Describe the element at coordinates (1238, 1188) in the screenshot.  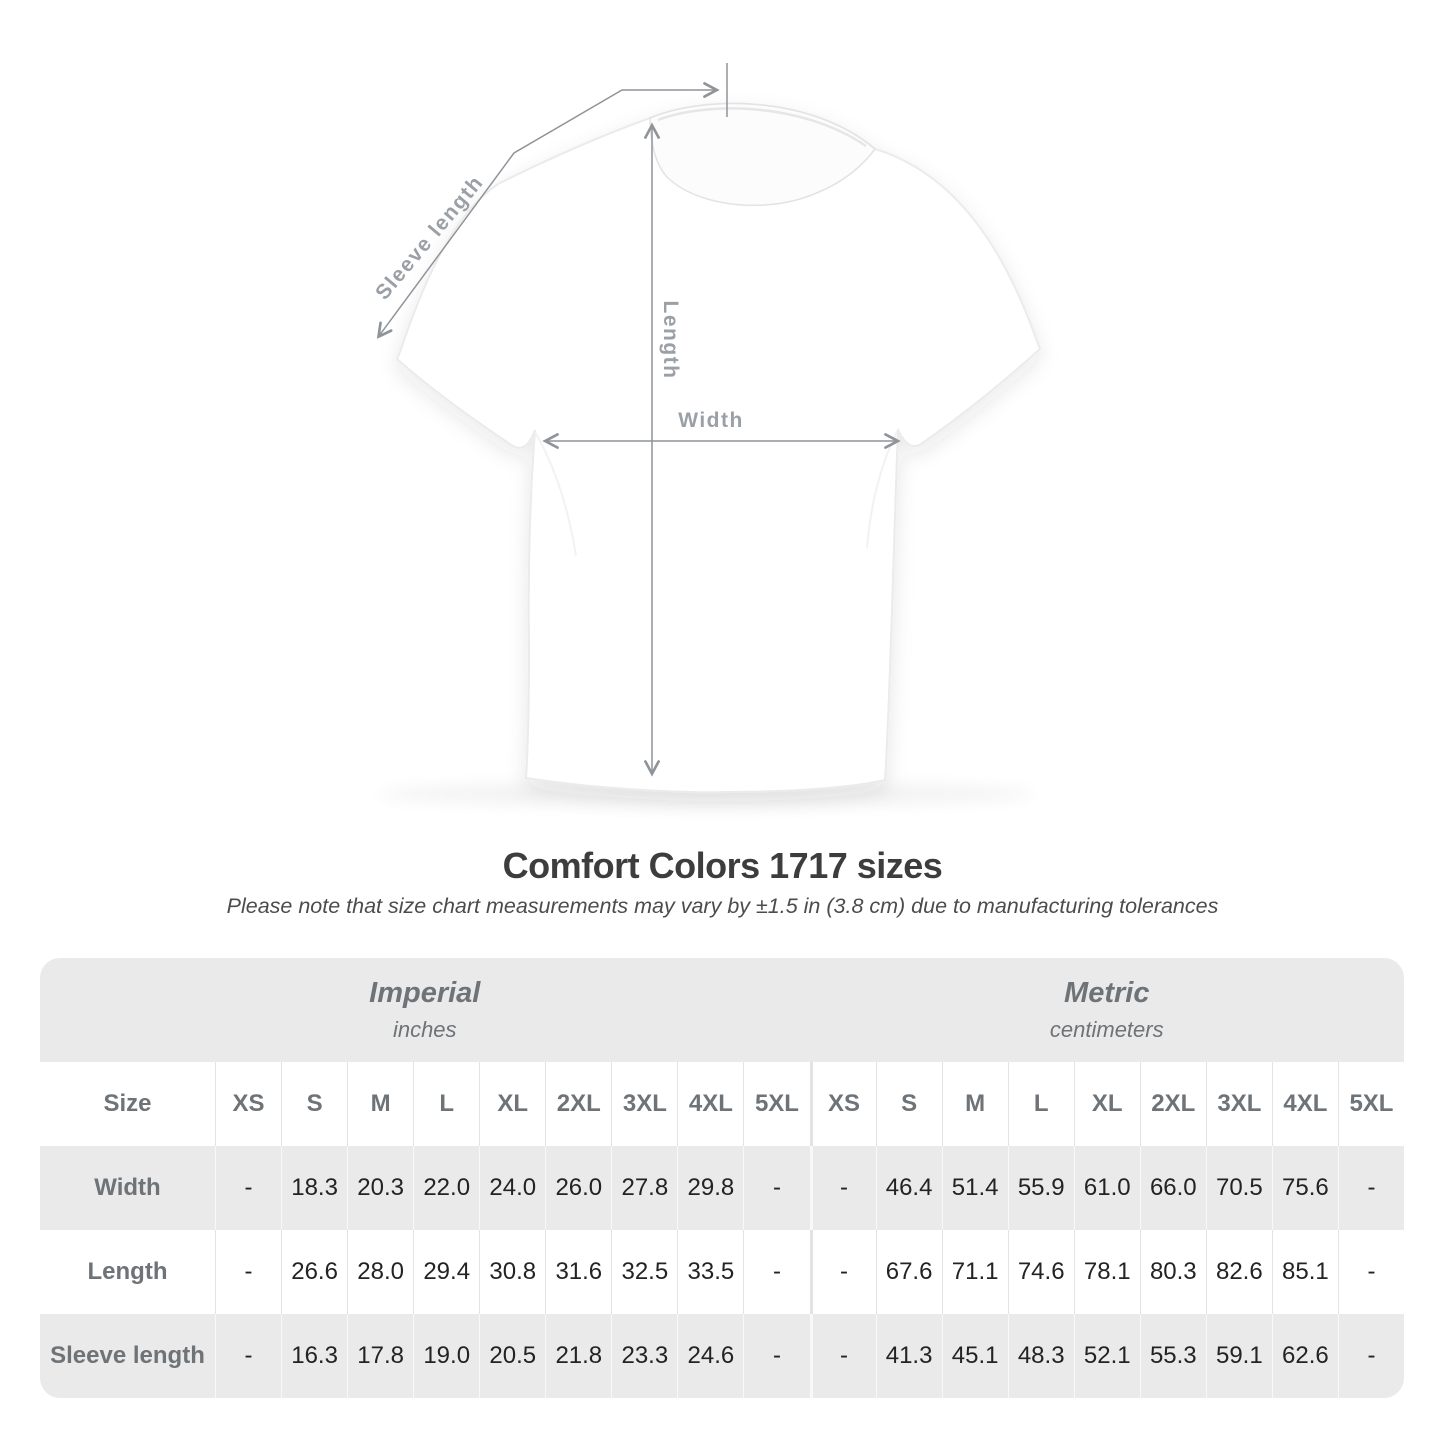
I see `measurement-cell: 70.5` at that location.